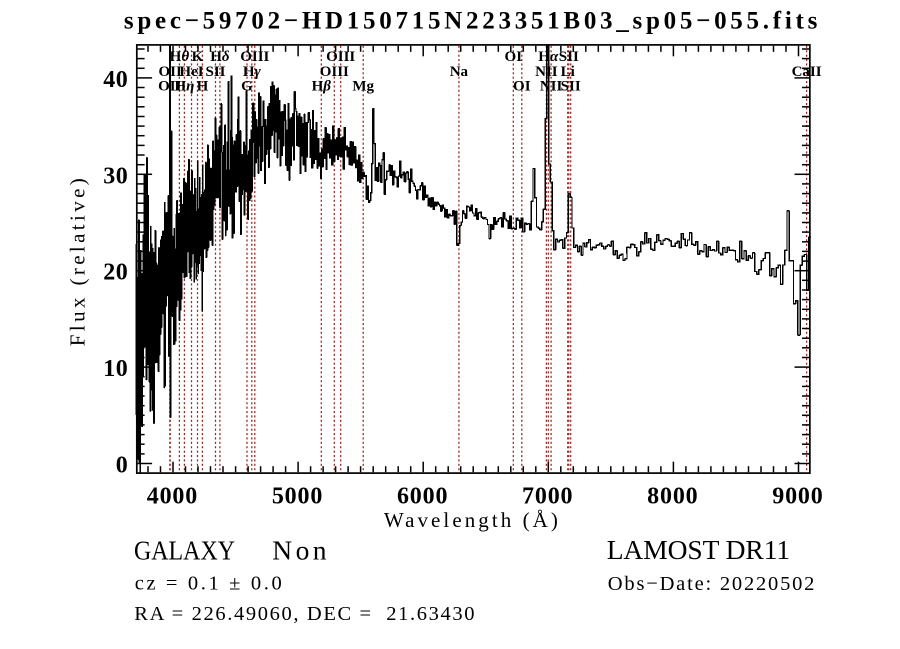 The height and width of the screenshot is (649, 900). Describe the element at coordinates (247, 86) in the screenshot. I see `svg-text: G` at that location.